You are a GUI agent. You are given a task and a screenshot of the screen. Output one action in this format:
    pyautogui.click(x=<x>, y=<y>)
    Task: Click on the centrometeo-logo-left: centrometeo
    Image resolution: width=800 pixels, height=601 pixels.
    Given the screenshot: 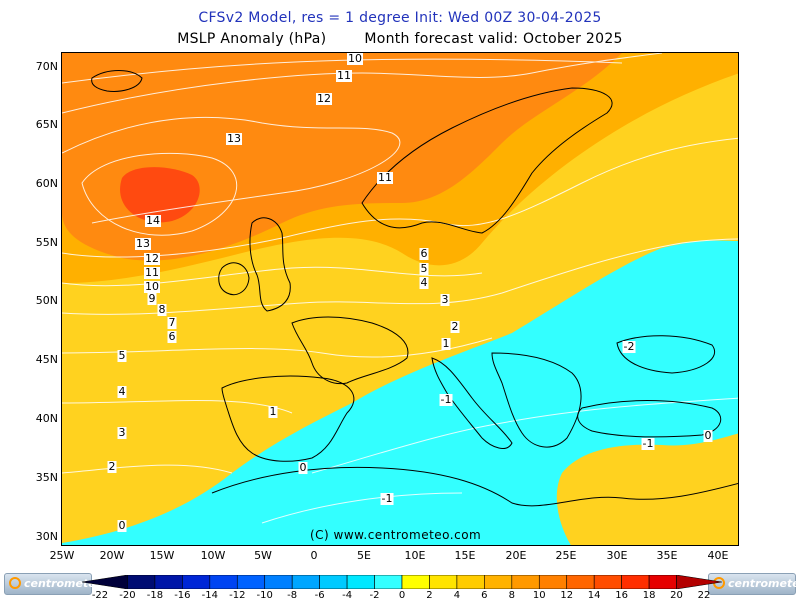 What is the action you would take?
    pyautogui.click(x=53, y=584)
    